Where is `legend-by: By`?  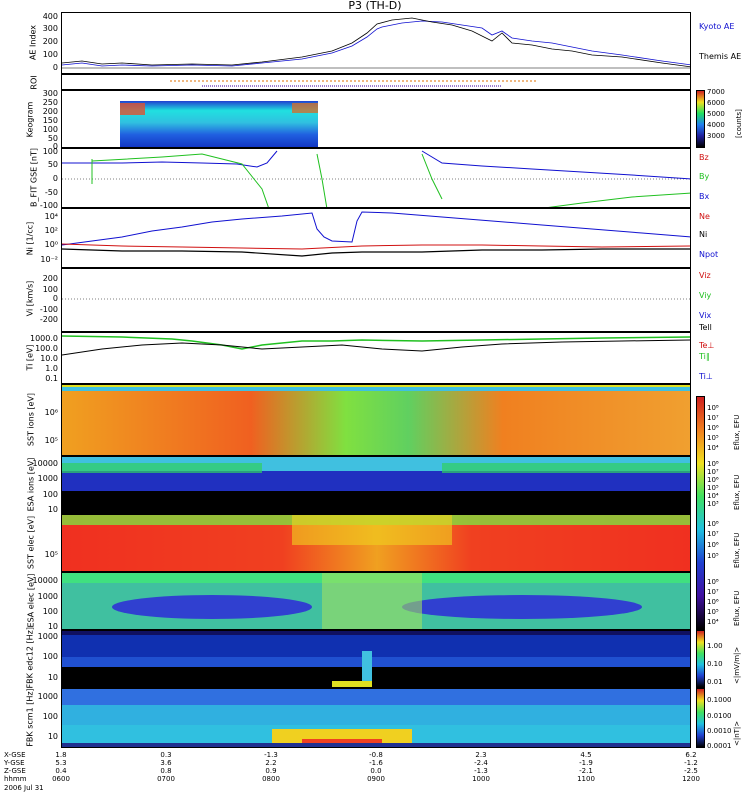
legend-by: By is located at coordinates (704, 176).